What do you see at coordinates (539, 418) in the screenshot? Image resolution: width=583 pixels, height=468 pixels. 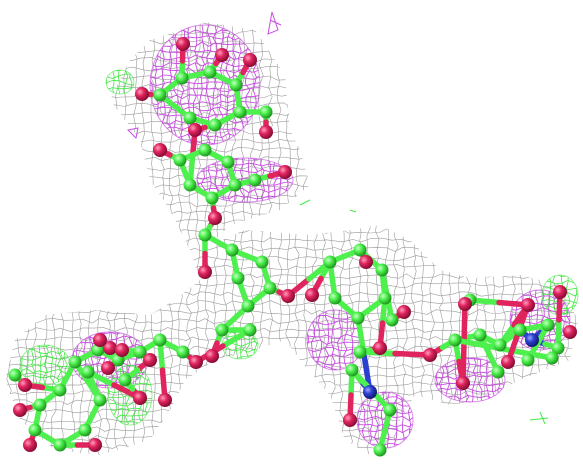 I see `mesh-fragment-right` at bounding box center [539, 418].